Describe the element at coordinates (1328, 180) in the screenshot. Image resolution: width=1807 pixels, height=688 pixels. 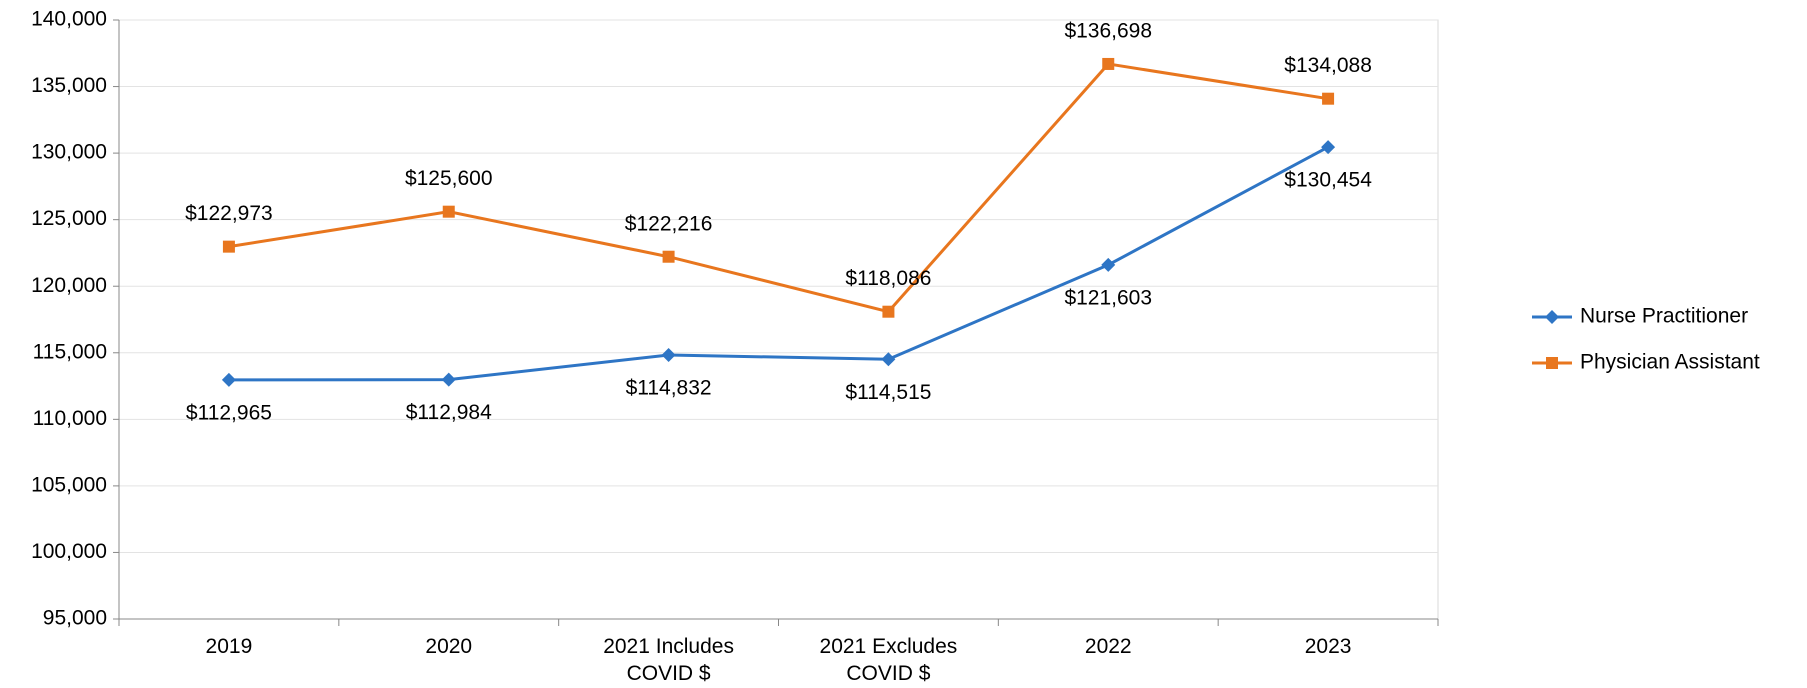
I see `data-label: $130,454` at that location.